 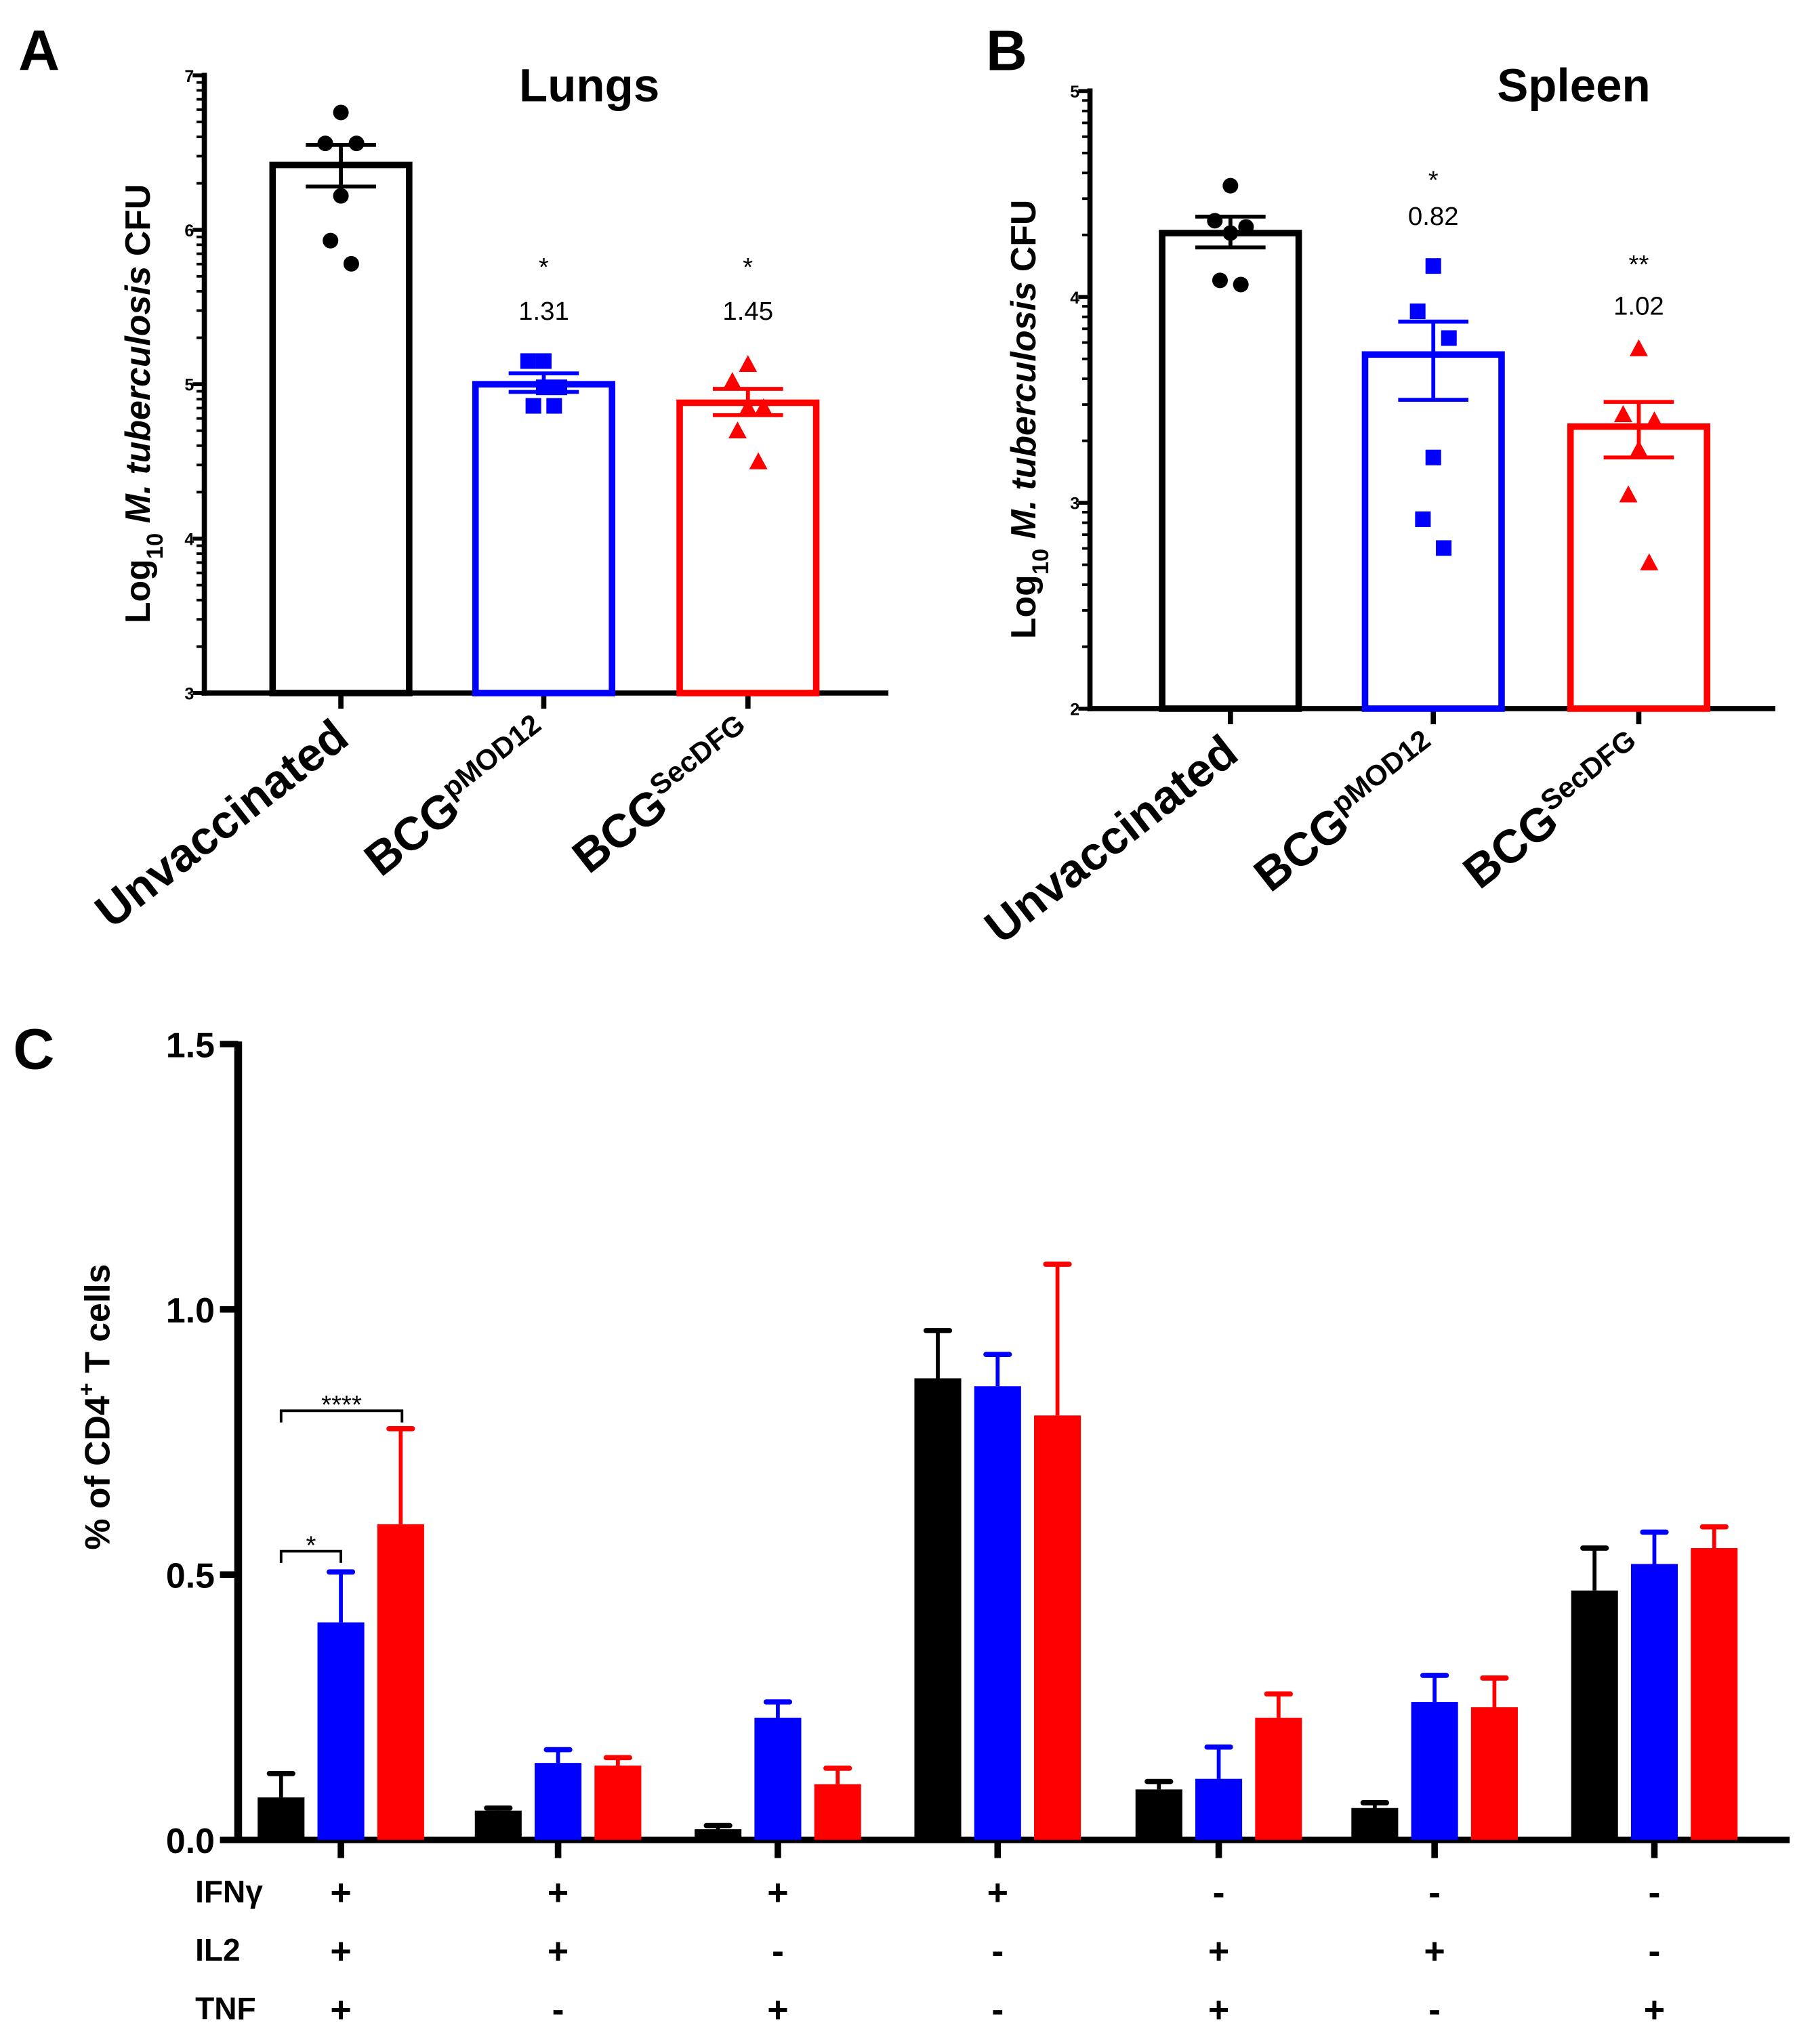 I want to click on y-tick-label: 0.5, so click(x=190, y=1575).